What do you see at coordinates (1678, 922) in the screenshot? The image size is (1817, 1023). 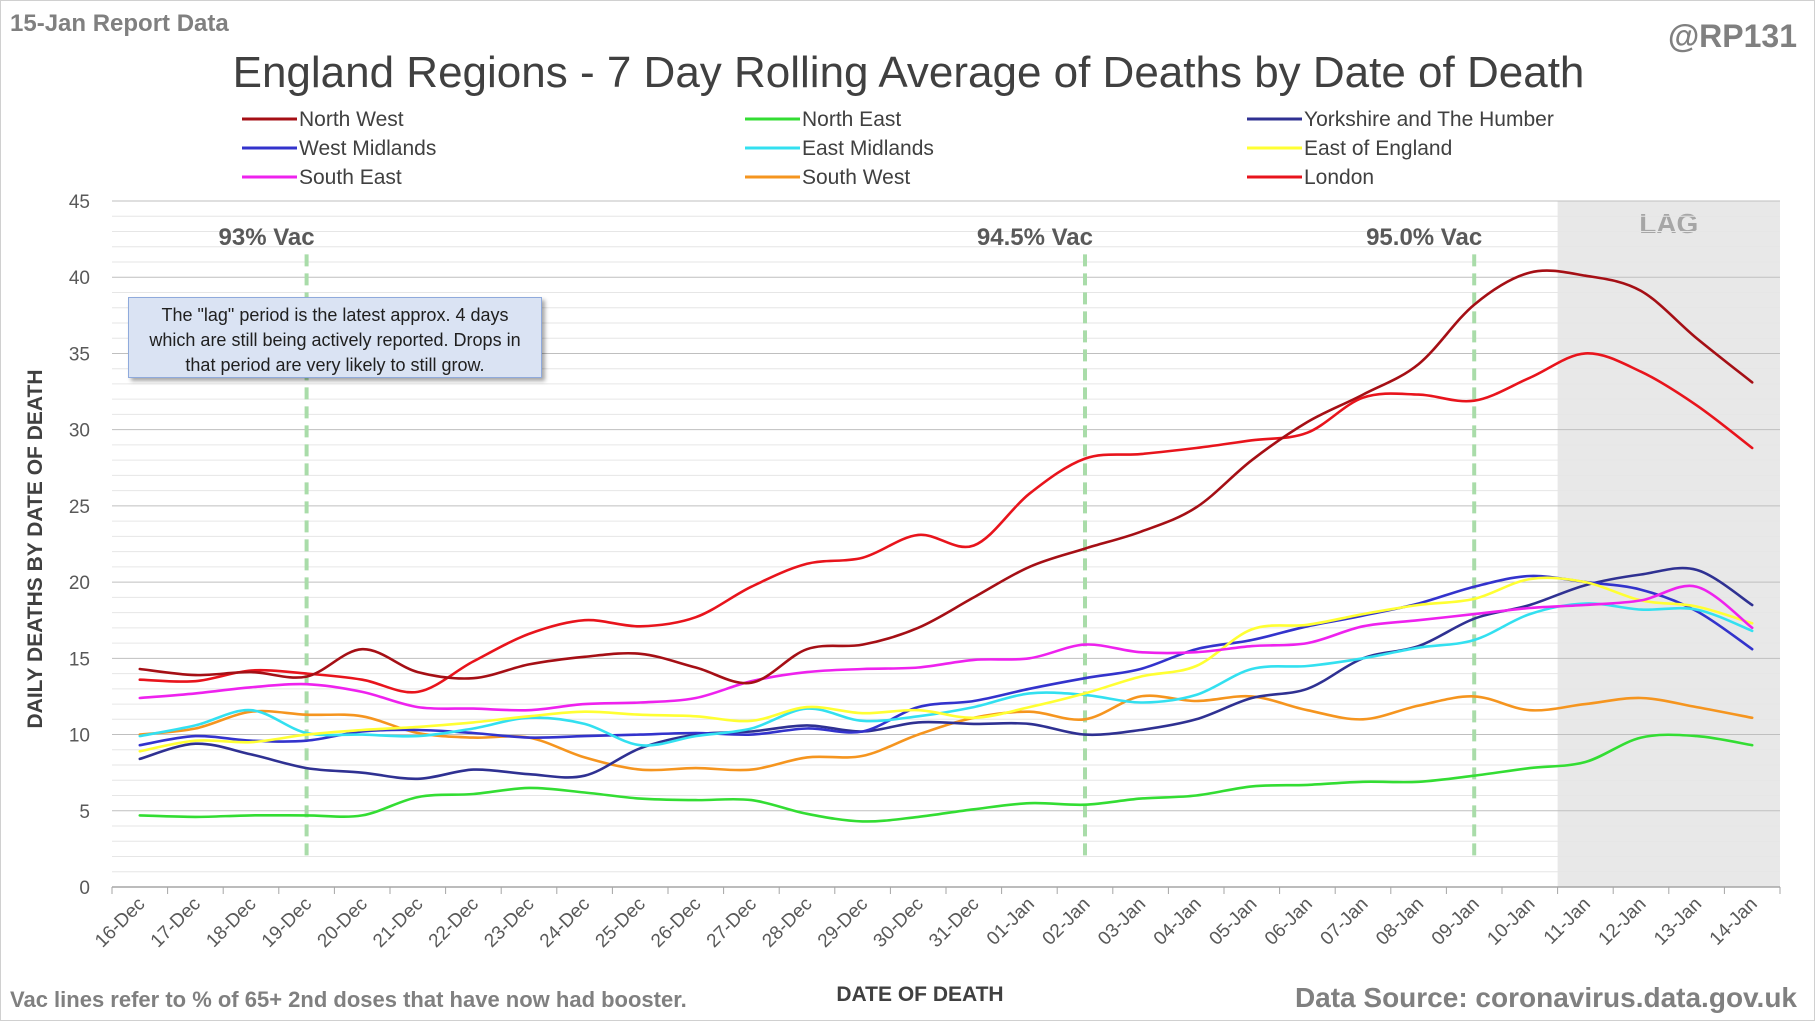 I see `x-tick-label: 13-Jan` at bounding box center [1678, 922].